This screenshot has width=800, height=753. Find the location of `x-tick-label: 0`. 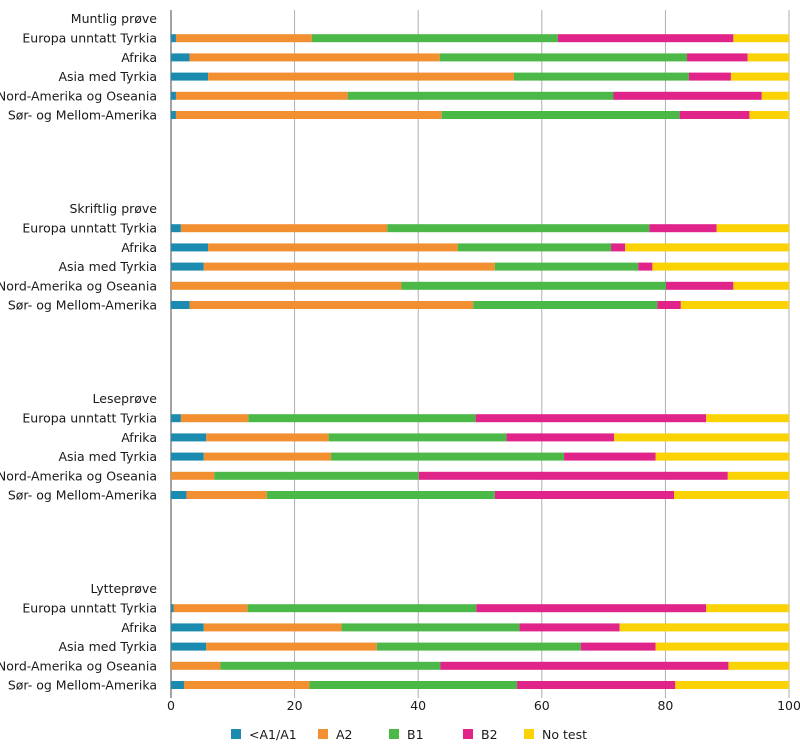

x-tick-label: 0 is located at coordinates (171, 705).